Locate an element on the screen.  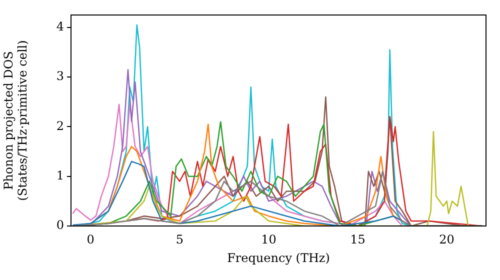
y-axis-title: Phonon projected DOS (States/THz·primitive cell) is located at coordinates (15, 120).